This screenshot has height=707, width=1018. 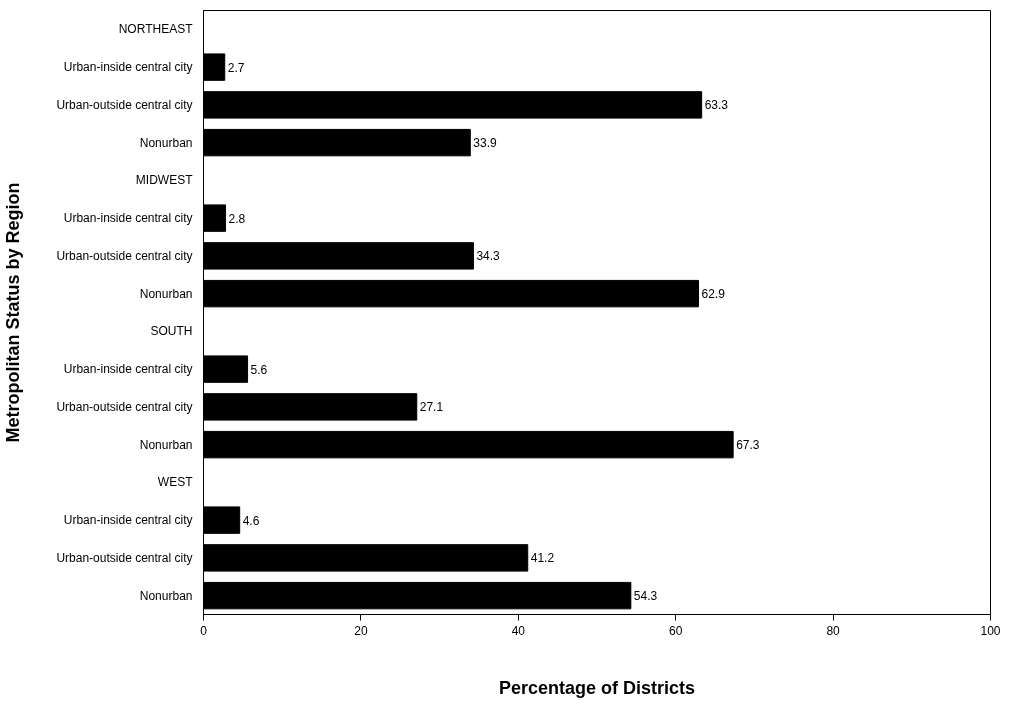 What do you see at coordinates (237, 218) in the screenshot?
I see `data-label: 2.8` at bounding box center [237, 218].